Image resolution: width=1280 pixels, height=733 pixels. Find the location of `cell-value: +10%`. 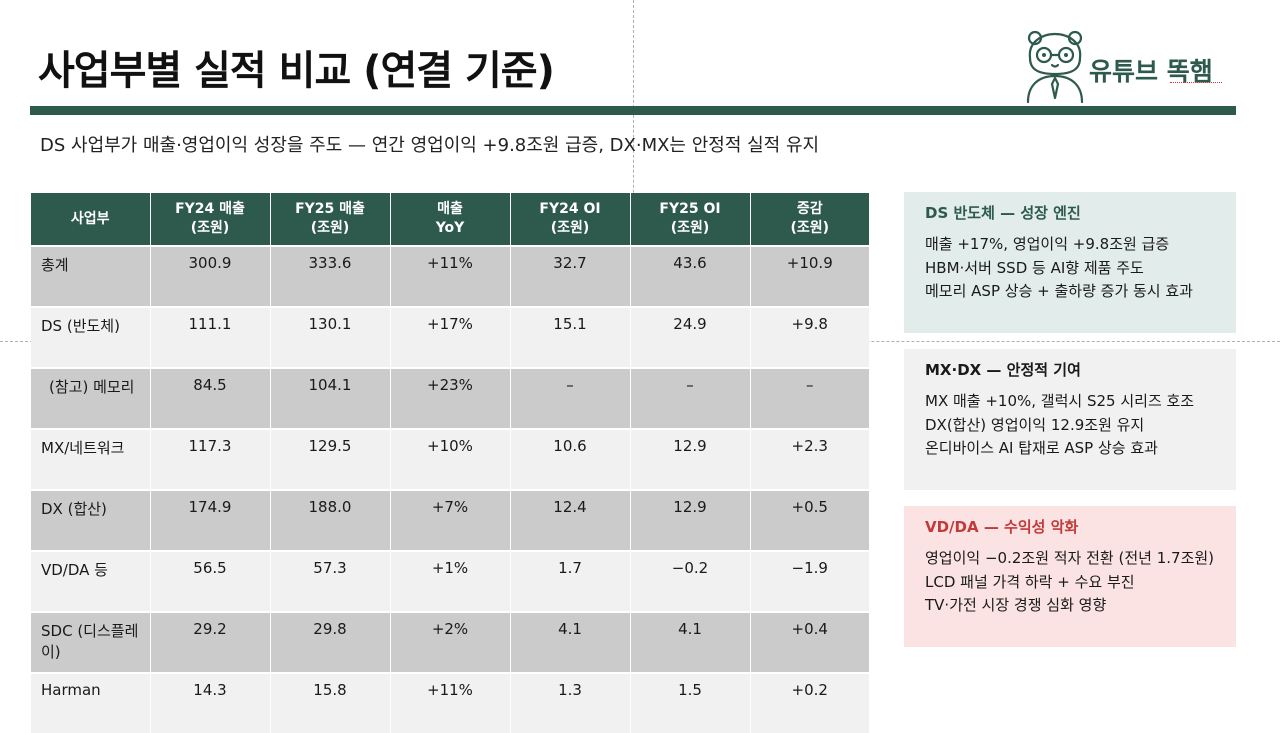

cell-value: +10% is located at coordinates (450, 459).